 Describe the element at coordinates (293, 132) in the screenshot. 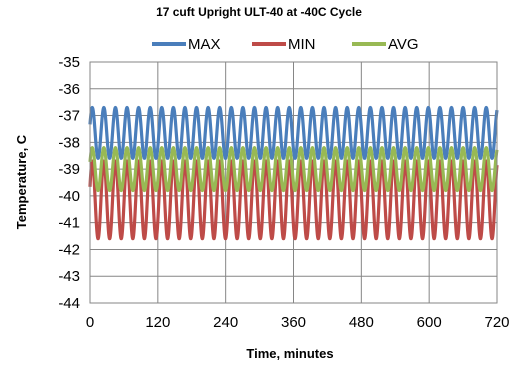

I see `series-line-max` at that location.